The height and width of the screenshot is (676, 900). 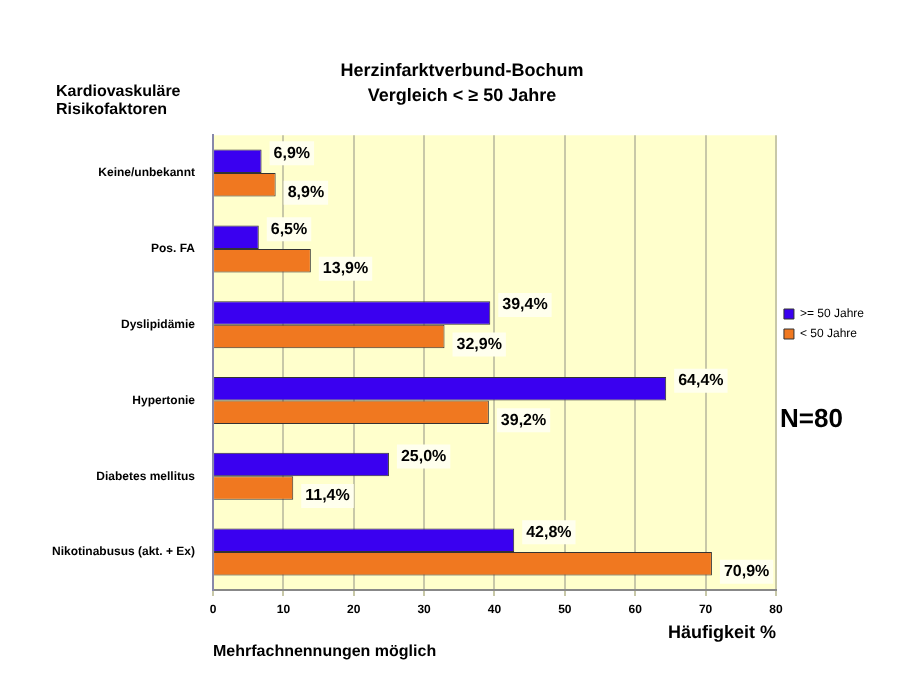 What do you see at coordinates (325, 651) in the screenshot?
I see `text: Mehrfachnennungen möglich` at bounding box center [325, 651].